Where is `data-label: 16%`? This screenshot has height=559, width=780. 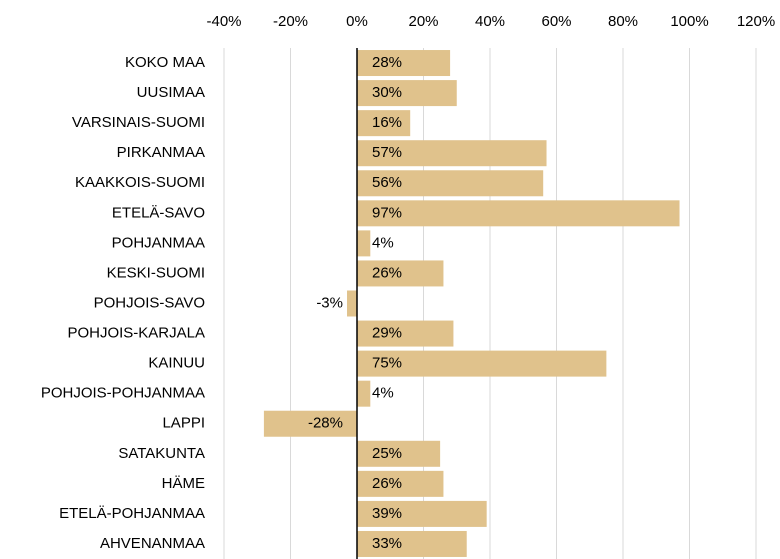
data-label: 16% is located at coordinates (387, 122).